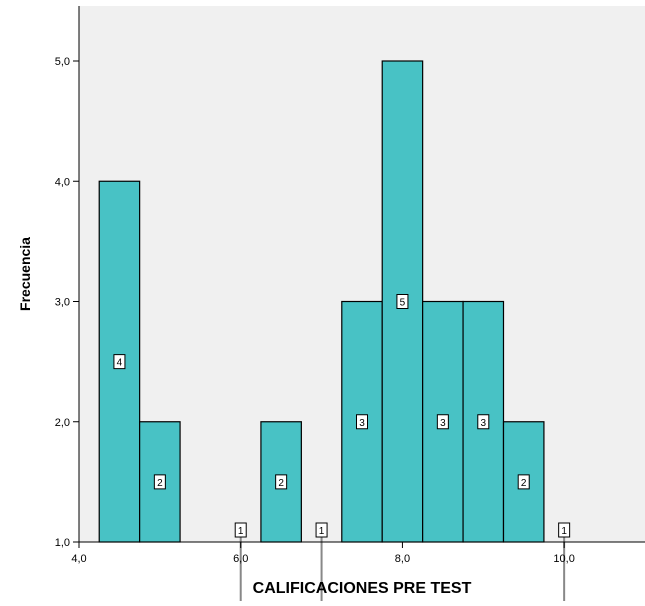  What do you see at coordinates (62, 62) in the screenshot?
I see `y-tick-label: 5,0` at bounding box center [62, 62].